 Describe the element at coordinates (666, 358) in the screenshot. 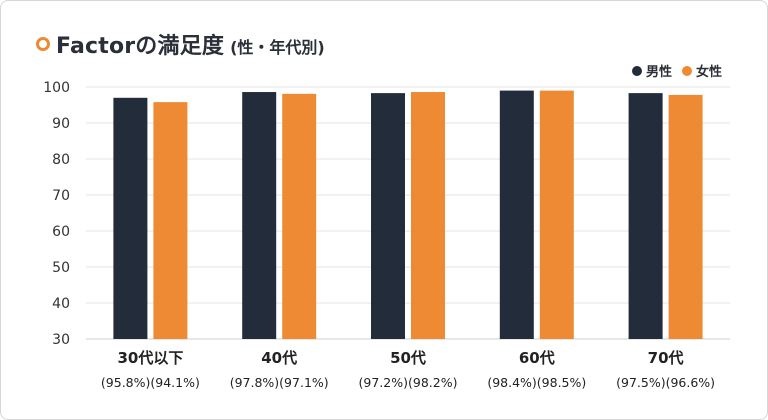

I see `x-category-label: 70代` at that location.